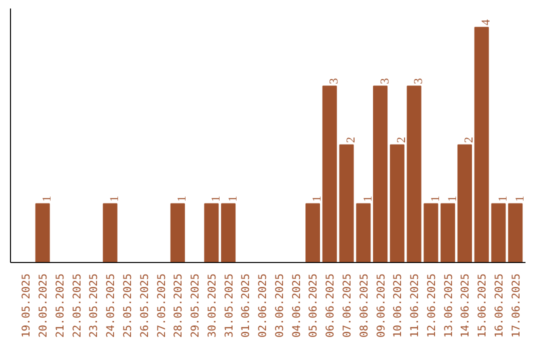 Image resolution: width=540 pixels, height=340 pixels. What do you see at coordinates (296, 306) in the screenshot?
I see `x-tick-label: 04.06.2025` at bounding box center [296, 306].